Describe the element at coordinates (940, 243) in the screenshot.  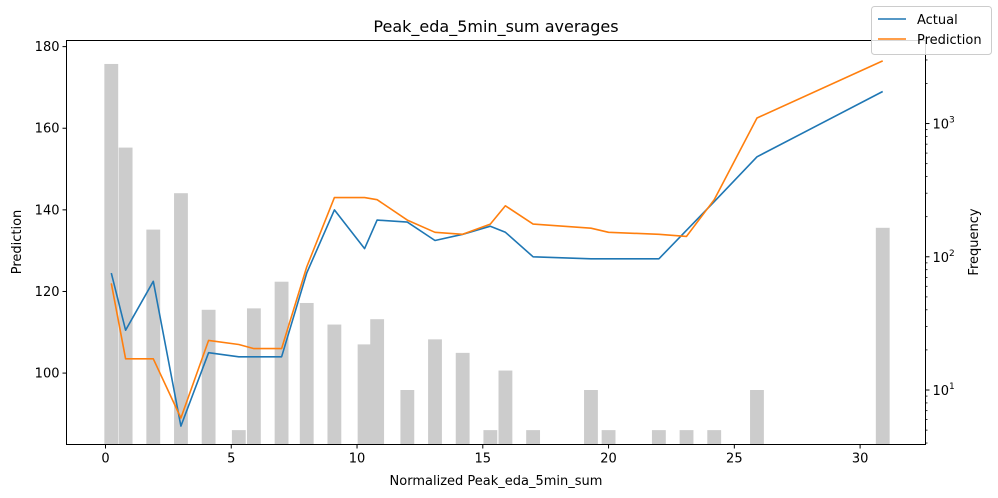
I see `y-axis-right: 101 102 103` at that location.